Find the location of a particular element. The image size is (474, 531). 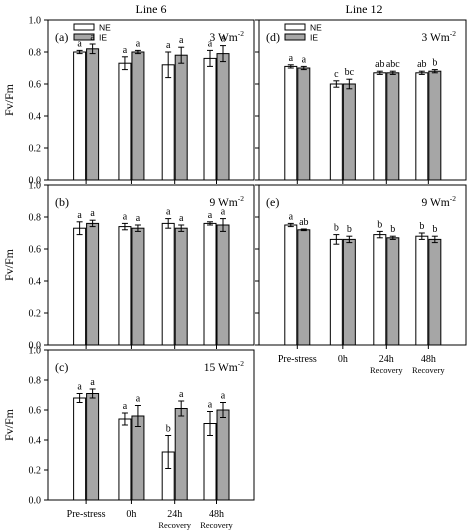

significance-label: c is located at coordinates (336, 74).